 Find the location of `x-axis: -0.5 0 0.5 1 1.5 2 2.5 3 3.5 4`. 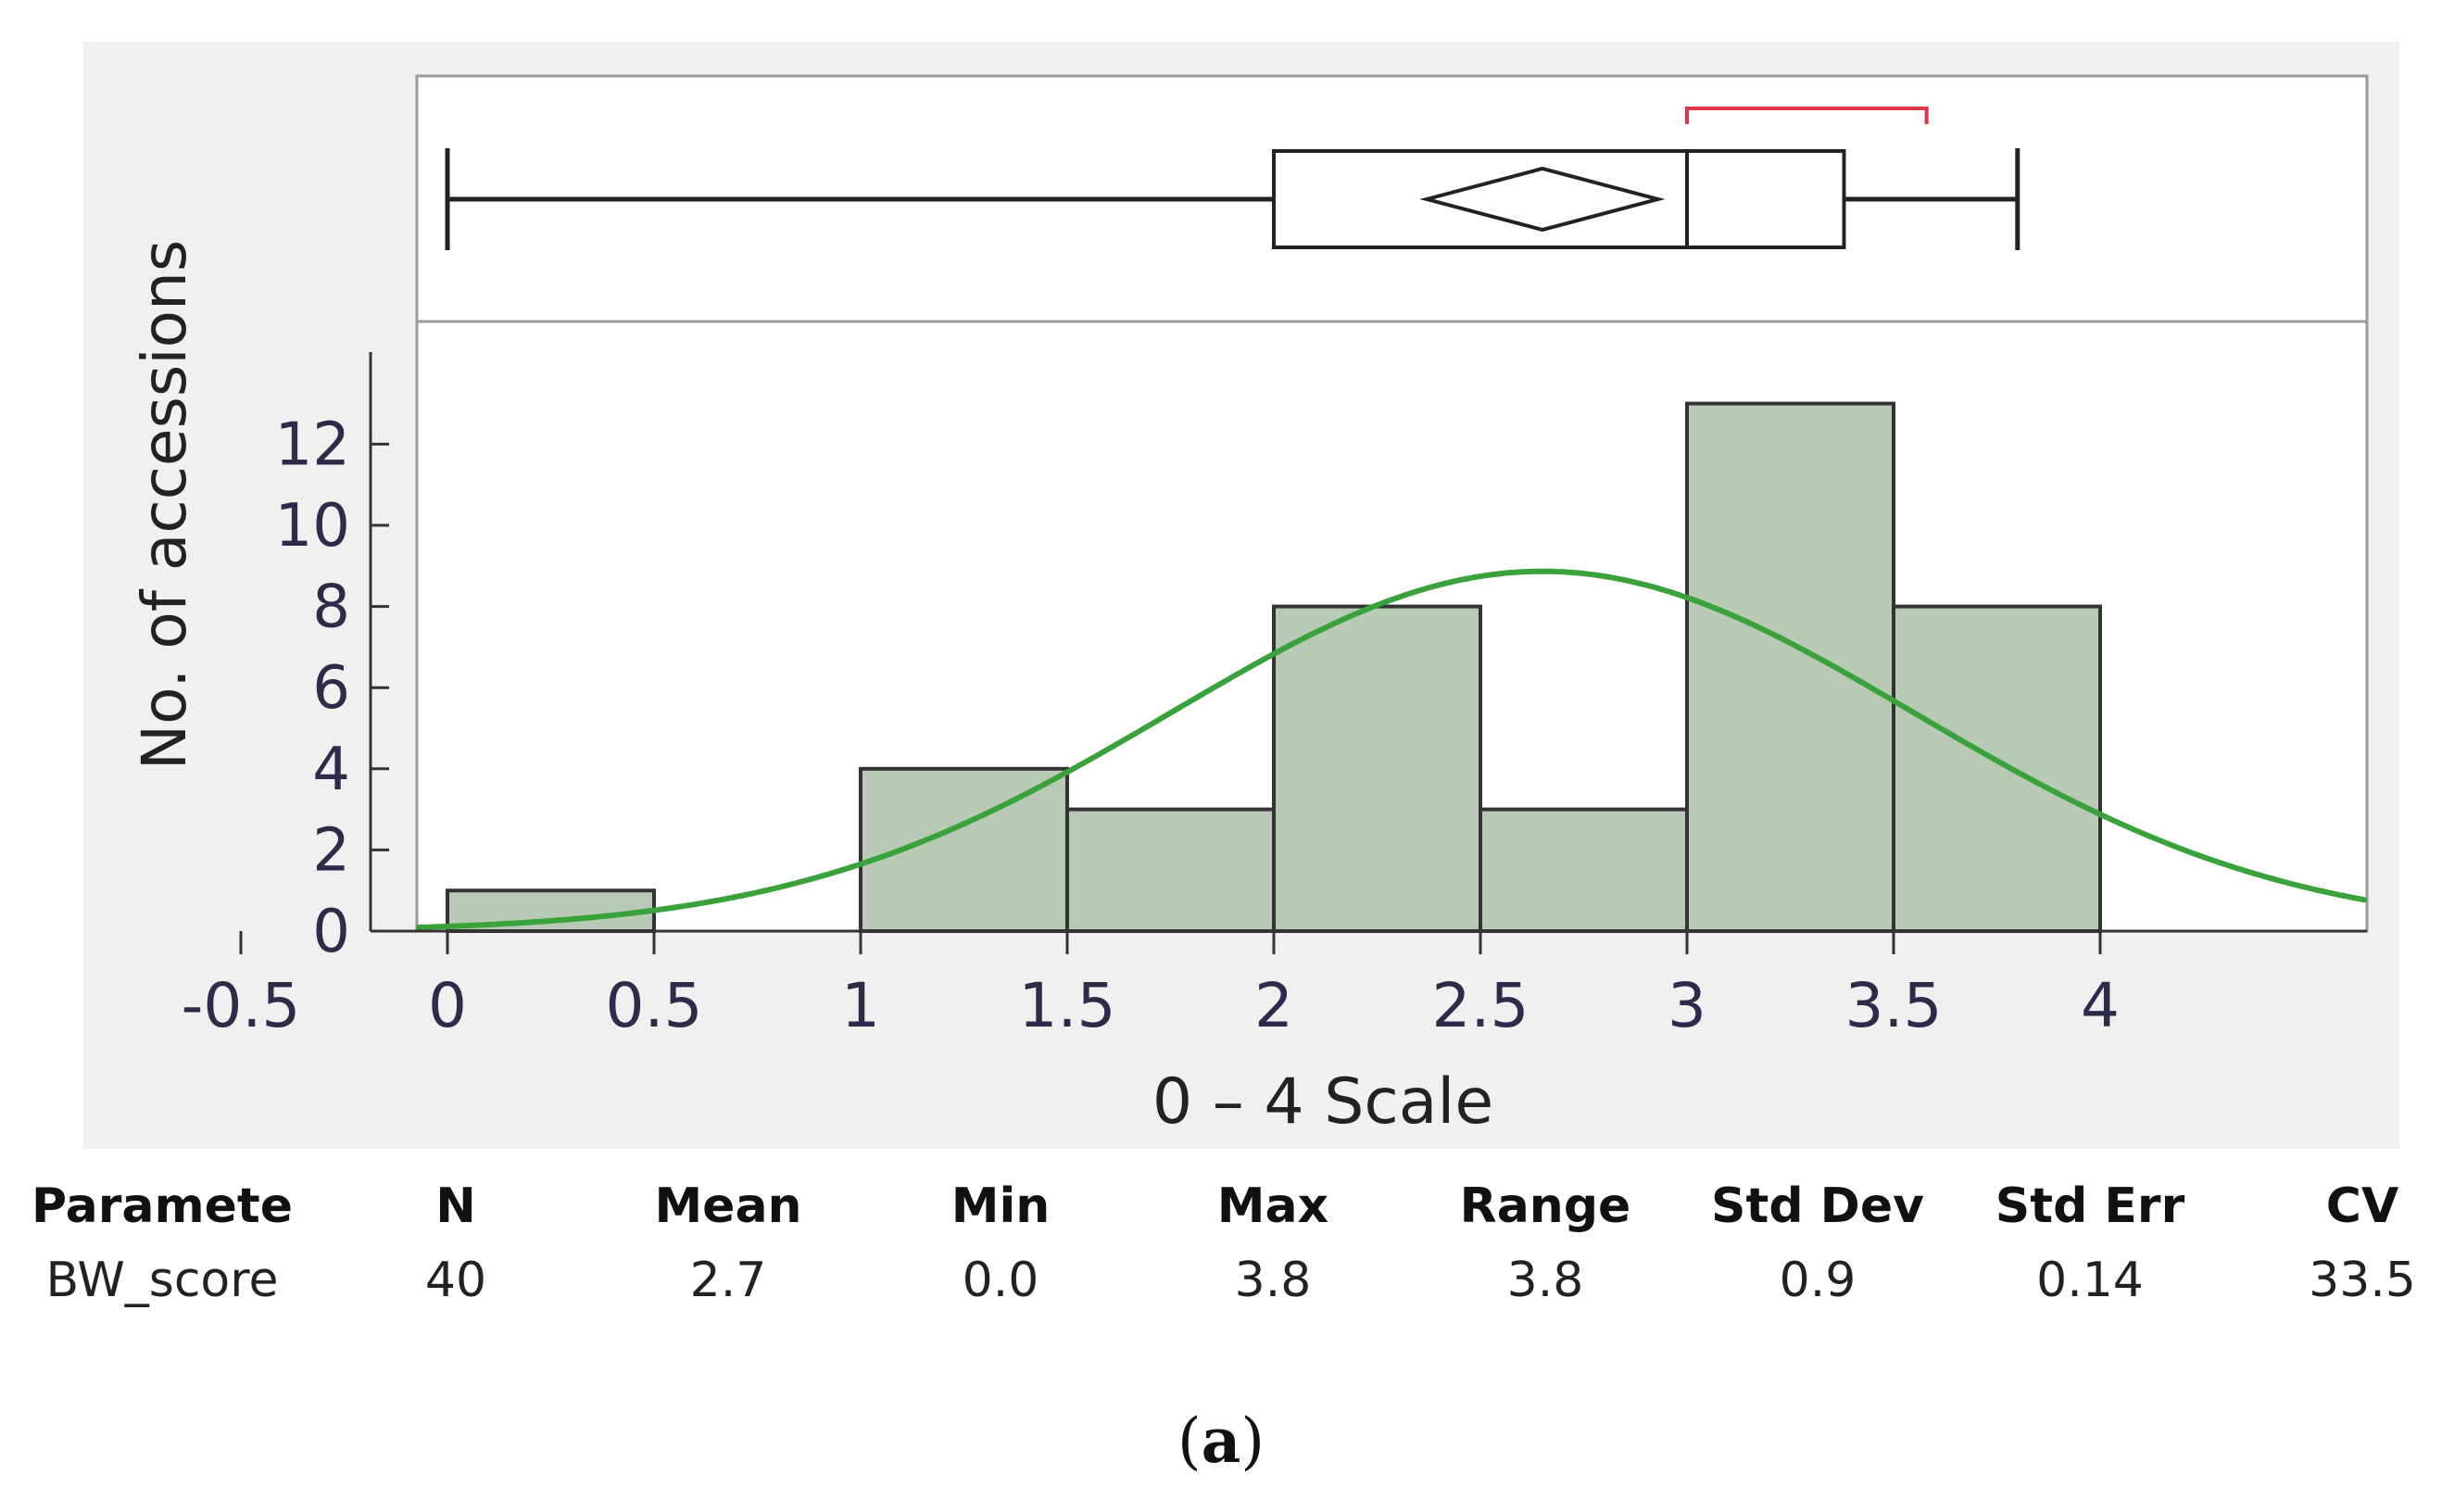

x-axis: -0.5 0 0.5 1 1.5 2 2.5 3 3.5 4 is located at coordinates (1274, 985).